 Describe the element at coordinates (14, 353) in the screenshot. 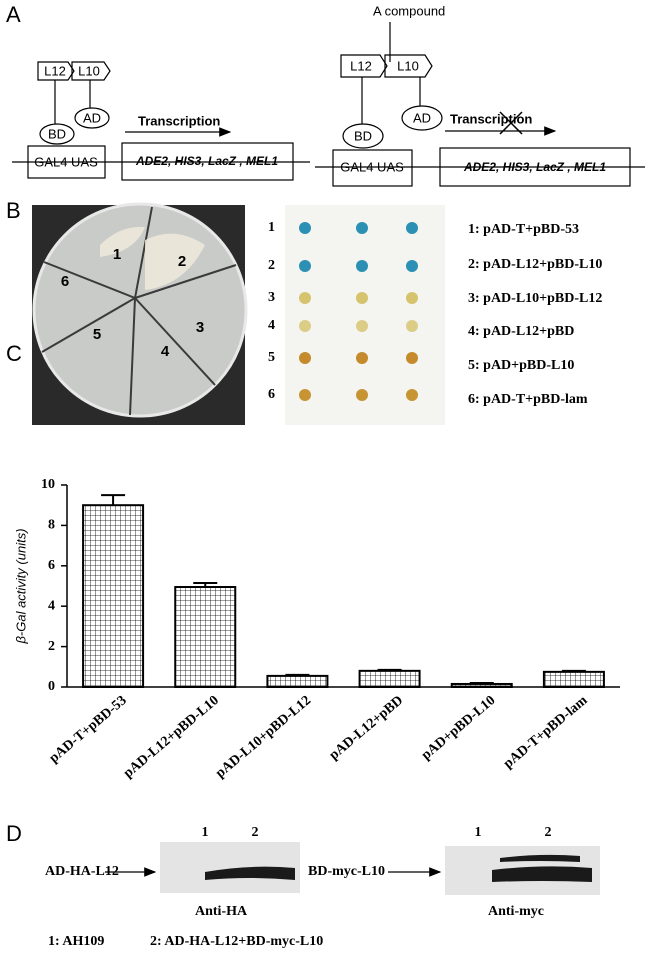

I see `panel-label: C` at that location.